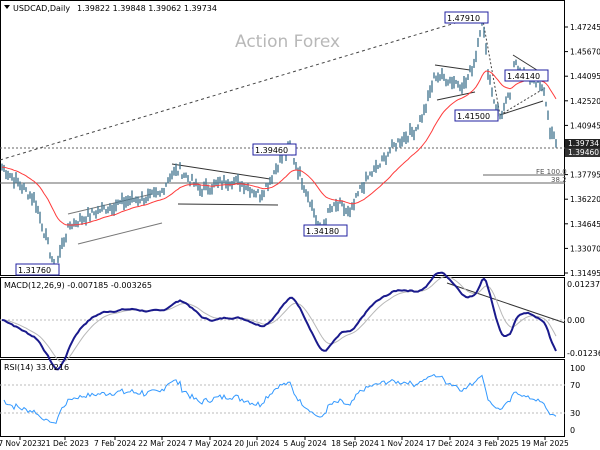 This screenshot has width=600, height=450. I want to click on time-tick-label: 20 Jun 2024, so click(256, 443).